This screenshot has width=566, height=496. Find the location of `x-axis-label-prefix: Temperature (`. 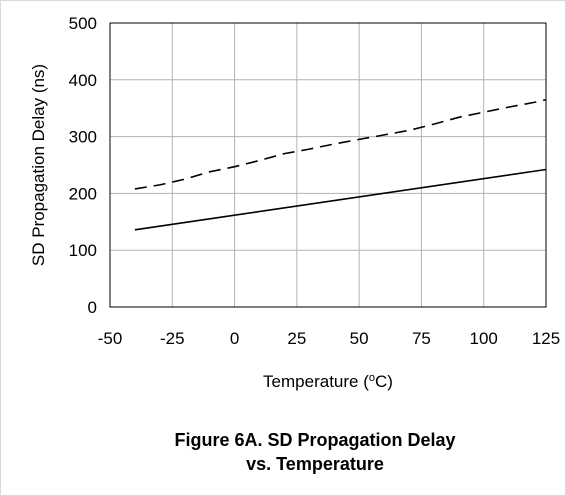

x-axis-label-prefix: Temperature ( is located at coordinates (316, 381).